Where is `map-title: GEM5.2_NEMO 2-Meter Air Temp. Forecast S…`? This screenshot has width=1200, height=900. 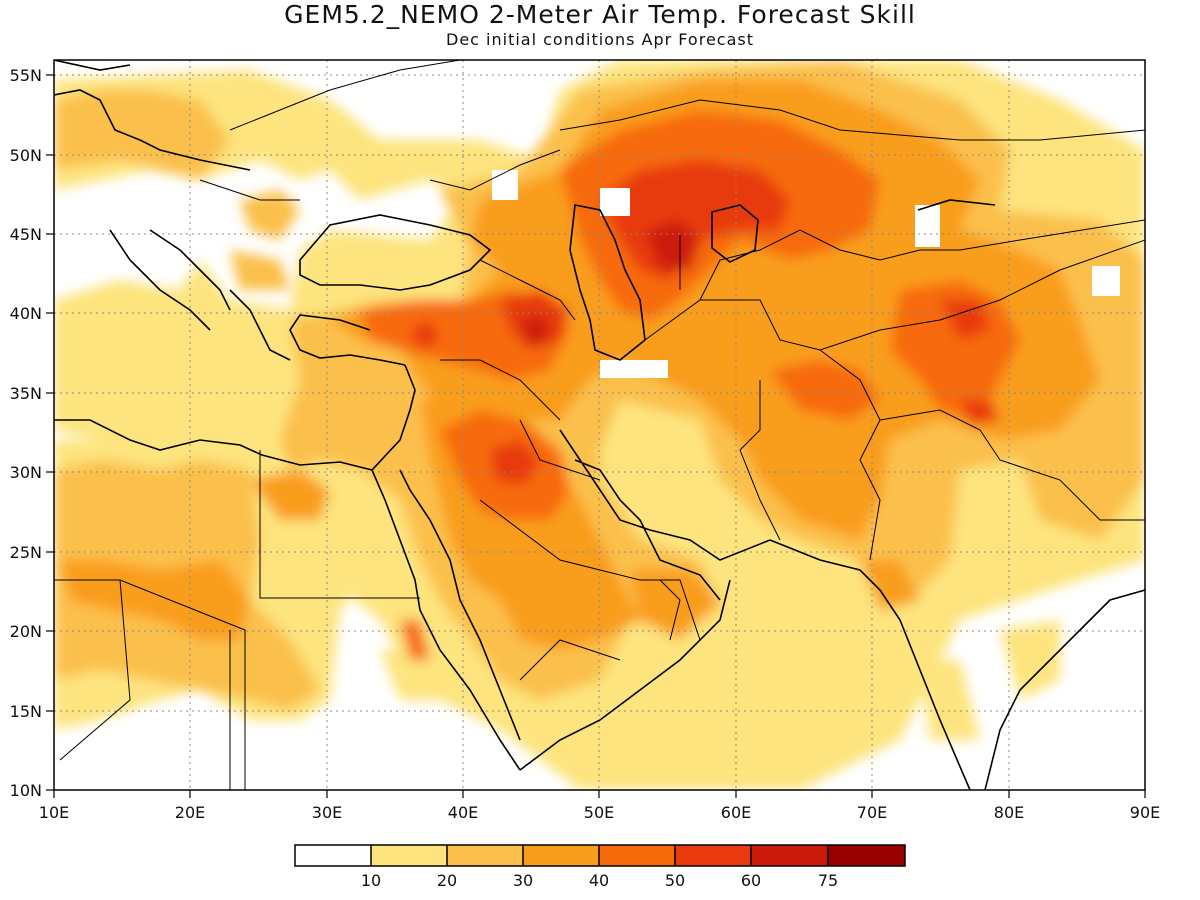 map-title: GEM5.2_NEMO 2-Meter Air Temp. Forecast S… is located at coordinates (600, 14).